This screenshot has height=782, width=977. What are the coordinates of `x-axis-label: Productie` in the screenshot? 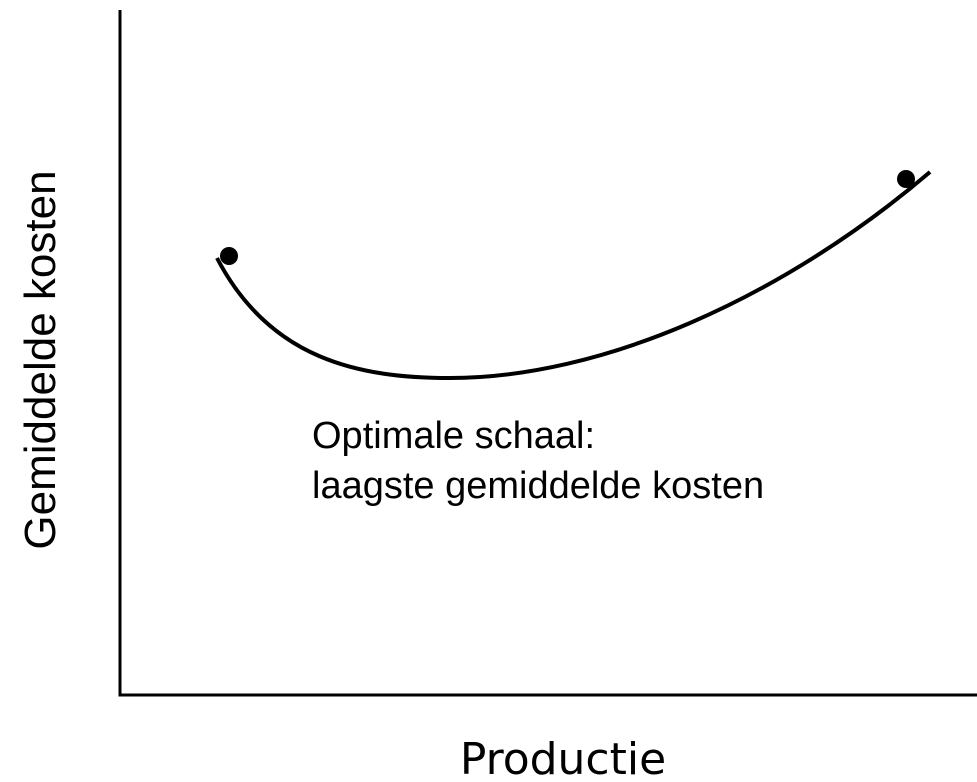 It's located at (563, 758).